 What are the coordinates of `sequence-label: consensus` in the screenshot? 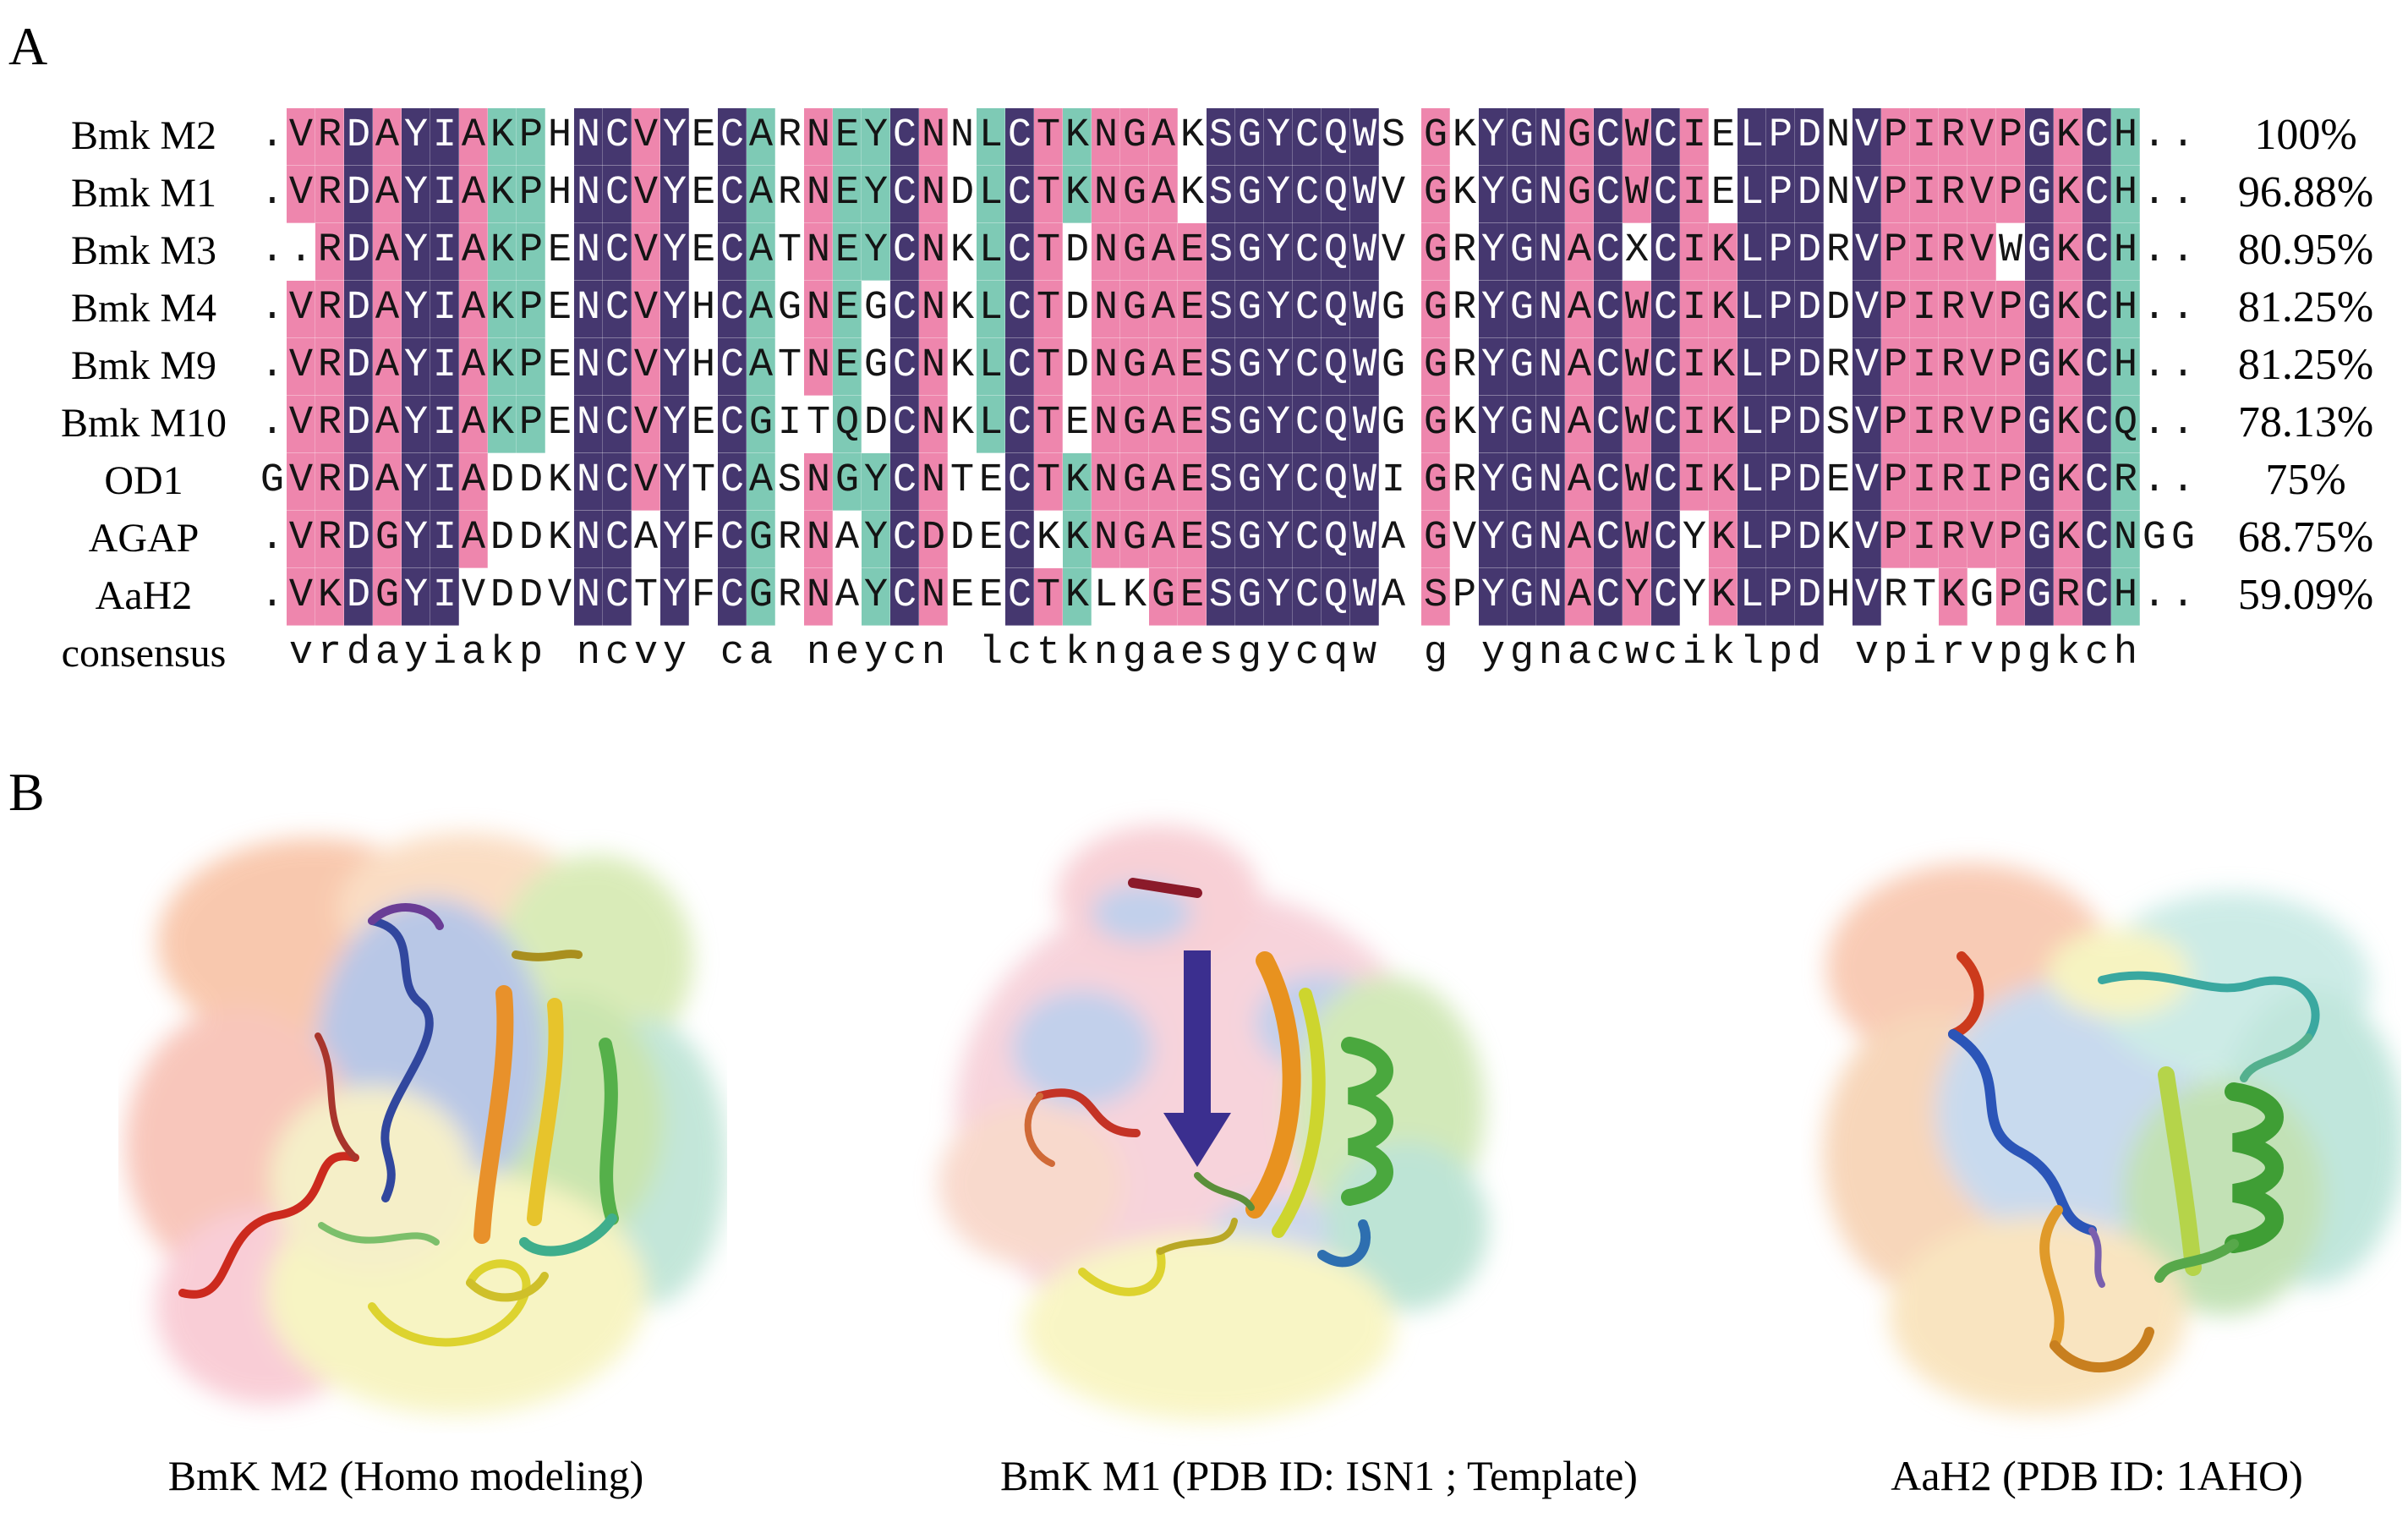 It's located at (144, 653).